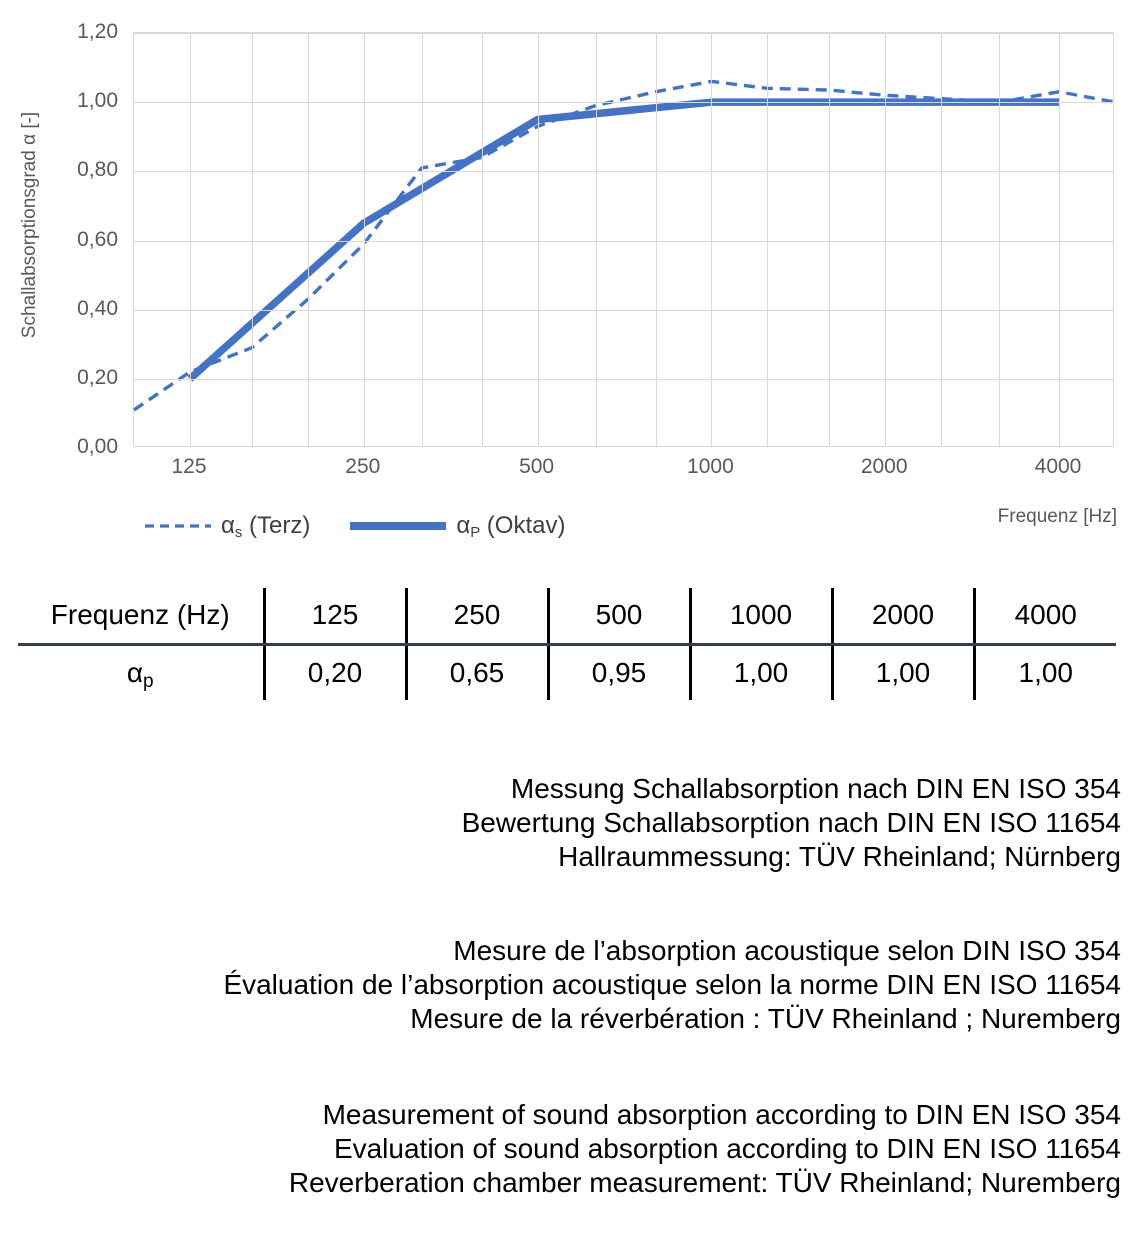 This screenshot has height=1234, width=1135. What do you see at coordinates (178, 526) in the screenshot?
I see `legend-swatch-dashed-line-icon` at bounding box center [178, 526].